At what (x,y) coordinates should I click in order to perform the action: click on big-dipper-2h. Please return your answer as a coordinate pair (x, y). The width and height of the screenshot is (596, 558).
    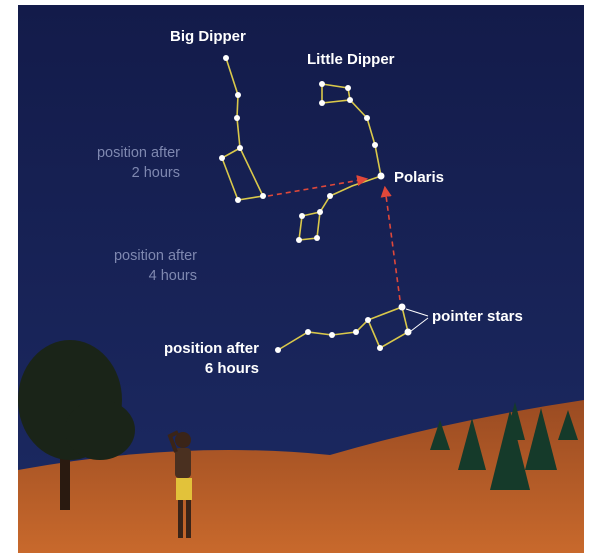
    Looking at the image, I should click on (243, 129).